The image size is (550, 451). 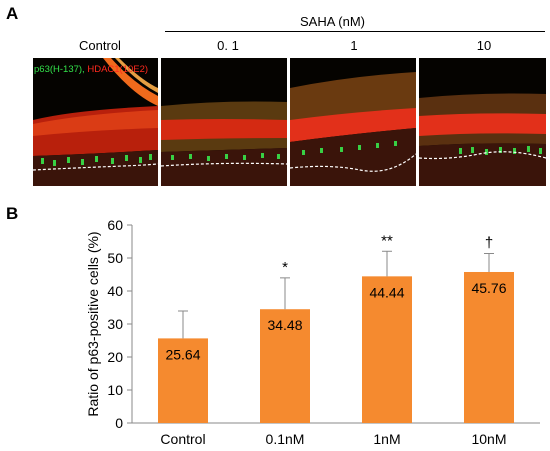 I want to click on y-tick-label: 10, so click(x=115, y=390).